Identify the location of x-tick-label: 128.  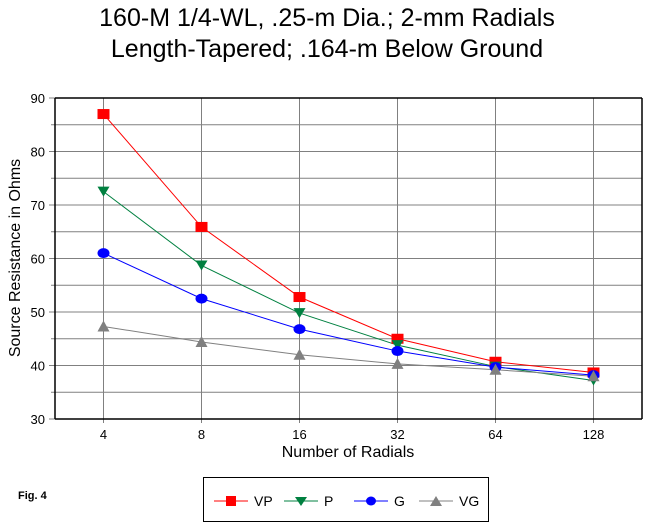
(594, 434).